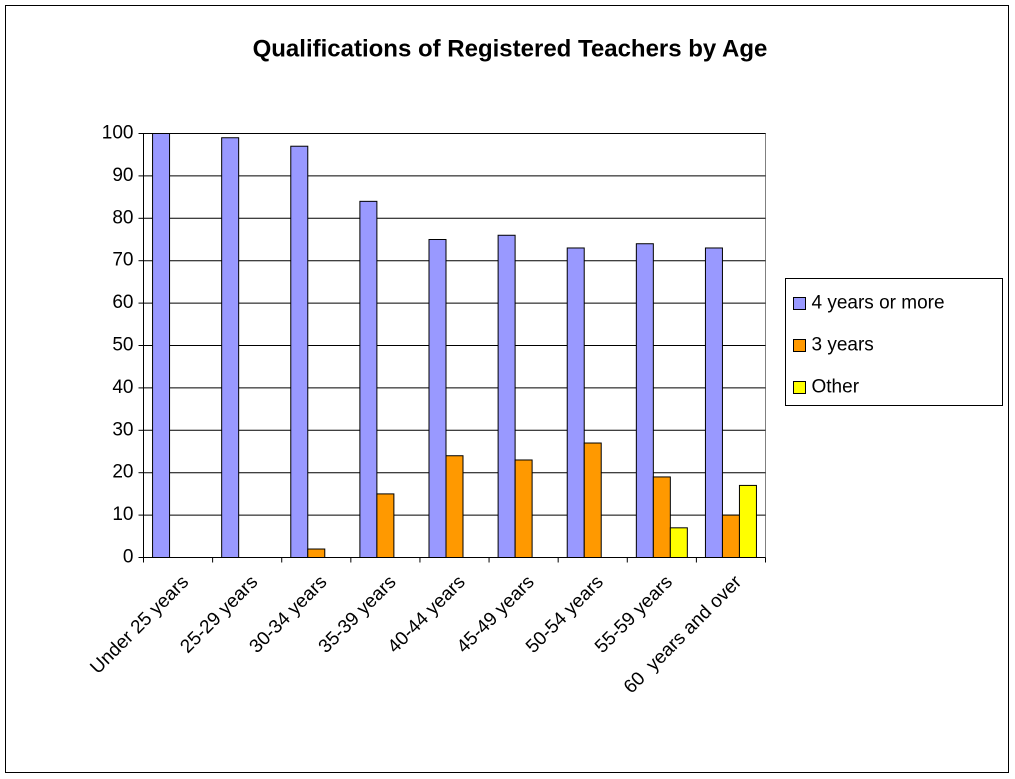 Image resolution: width=1015 pixels, height=779 pixels. I want to click on y-tick-label: 30, so click(122, 429).